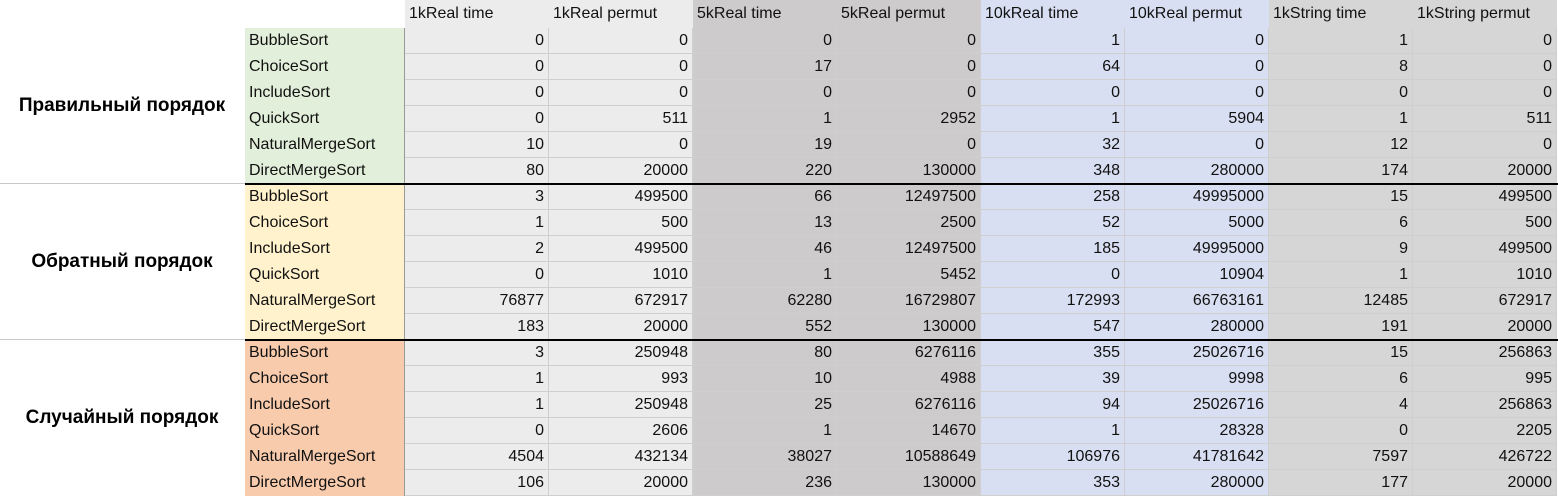 This screenshot has height=497, width=1558. Describe the element at coordinates (621, 431) in the screenshot. I see `value-cell: 2606` at that location.